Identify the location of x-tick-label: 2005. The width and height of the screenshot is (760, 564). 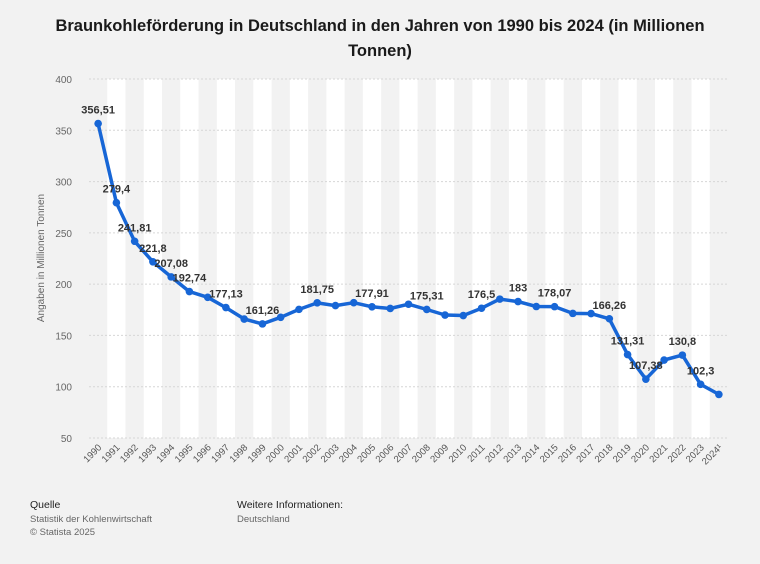
(366, 453).